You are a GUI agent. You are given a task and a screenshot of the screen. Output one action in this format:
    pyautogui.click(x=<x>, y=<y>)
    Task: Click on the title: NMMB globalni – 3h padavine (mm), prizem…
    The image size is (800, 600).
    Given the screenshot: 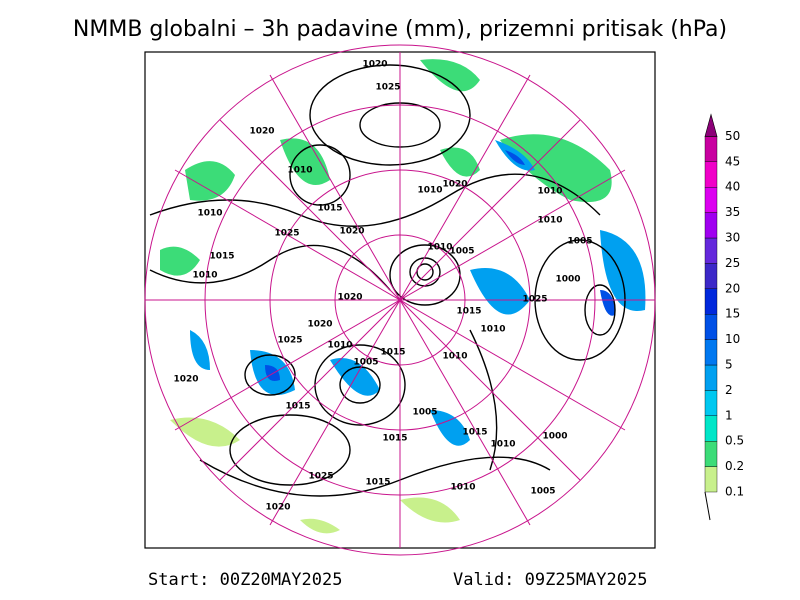 What is the action you would take?
    pyautogui.click(x=400, y=29)
    